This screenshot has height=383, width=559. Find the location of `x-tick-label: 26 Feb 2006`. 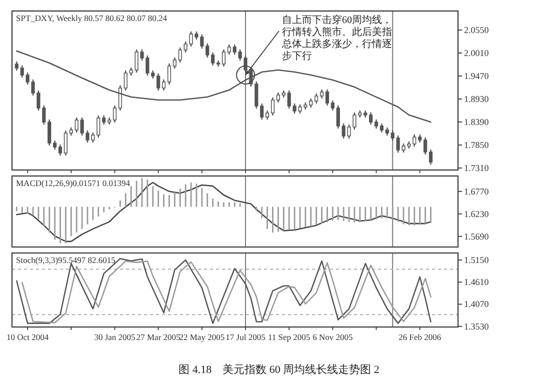

x-tick-label: 26 Feb 2006 is located at coordinates (420, 337).